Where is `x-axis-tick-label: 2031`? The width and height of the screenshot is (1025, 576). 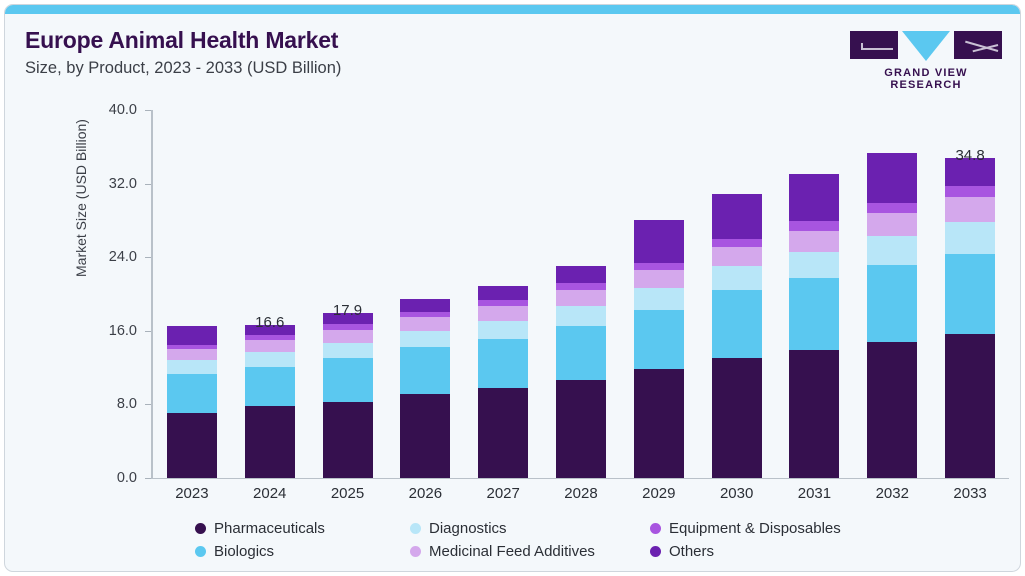
x-axis-tick-label: 2031 is located at coordinates (814, 493).